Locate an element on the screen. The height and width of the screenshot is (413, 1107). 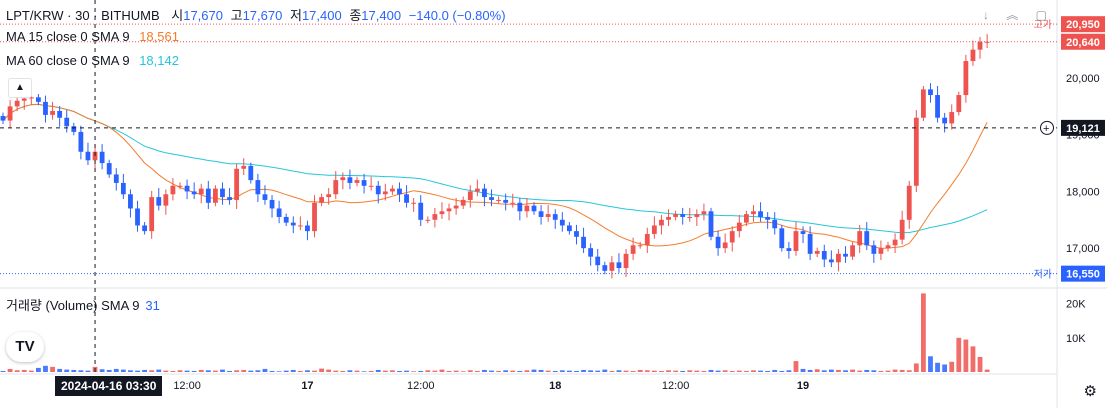
low-price-tag: 16,550 is located at coordinates (1083, 275).